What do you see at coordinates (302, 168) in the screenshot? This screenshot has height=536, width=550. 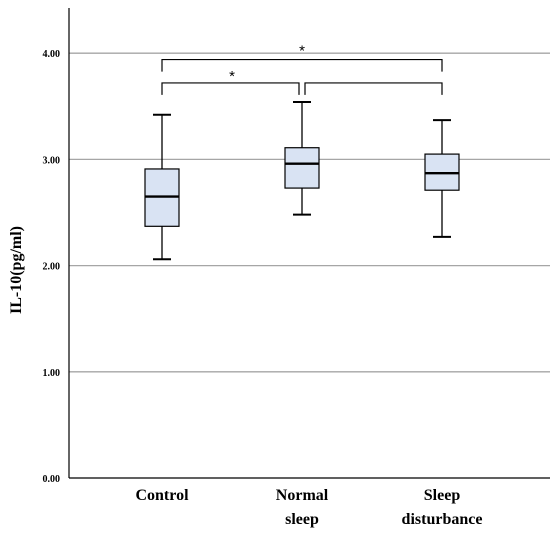 I see `iqr-box` at bounding box center [302, 168].